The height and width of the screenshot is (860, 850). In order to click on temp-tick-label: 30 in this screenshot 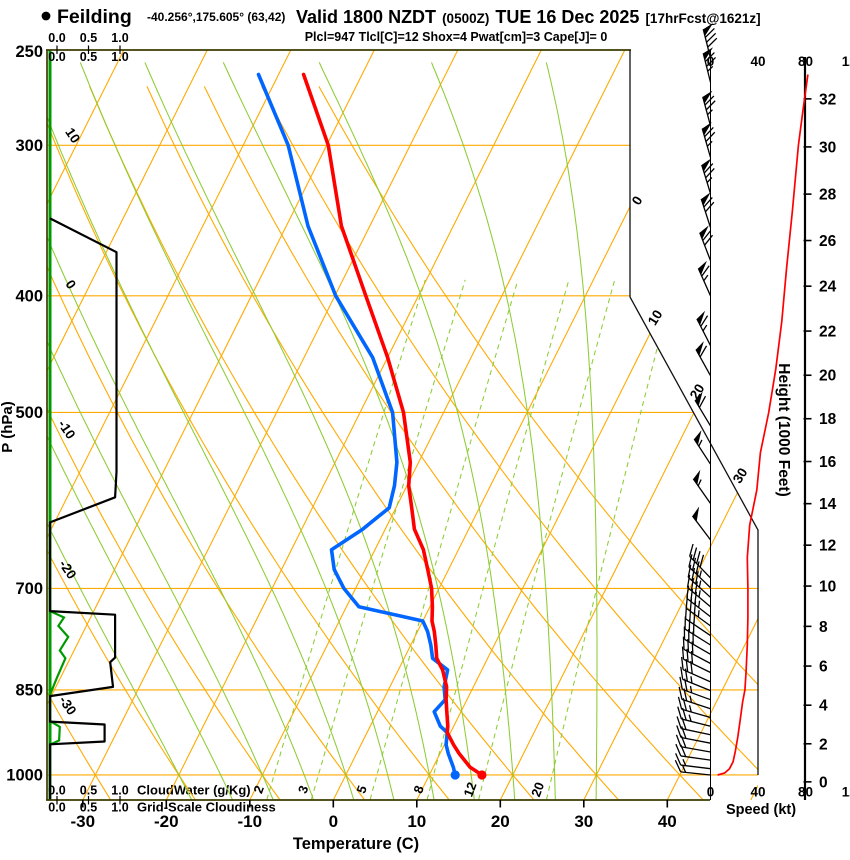, I will do `click(583, 821)`.